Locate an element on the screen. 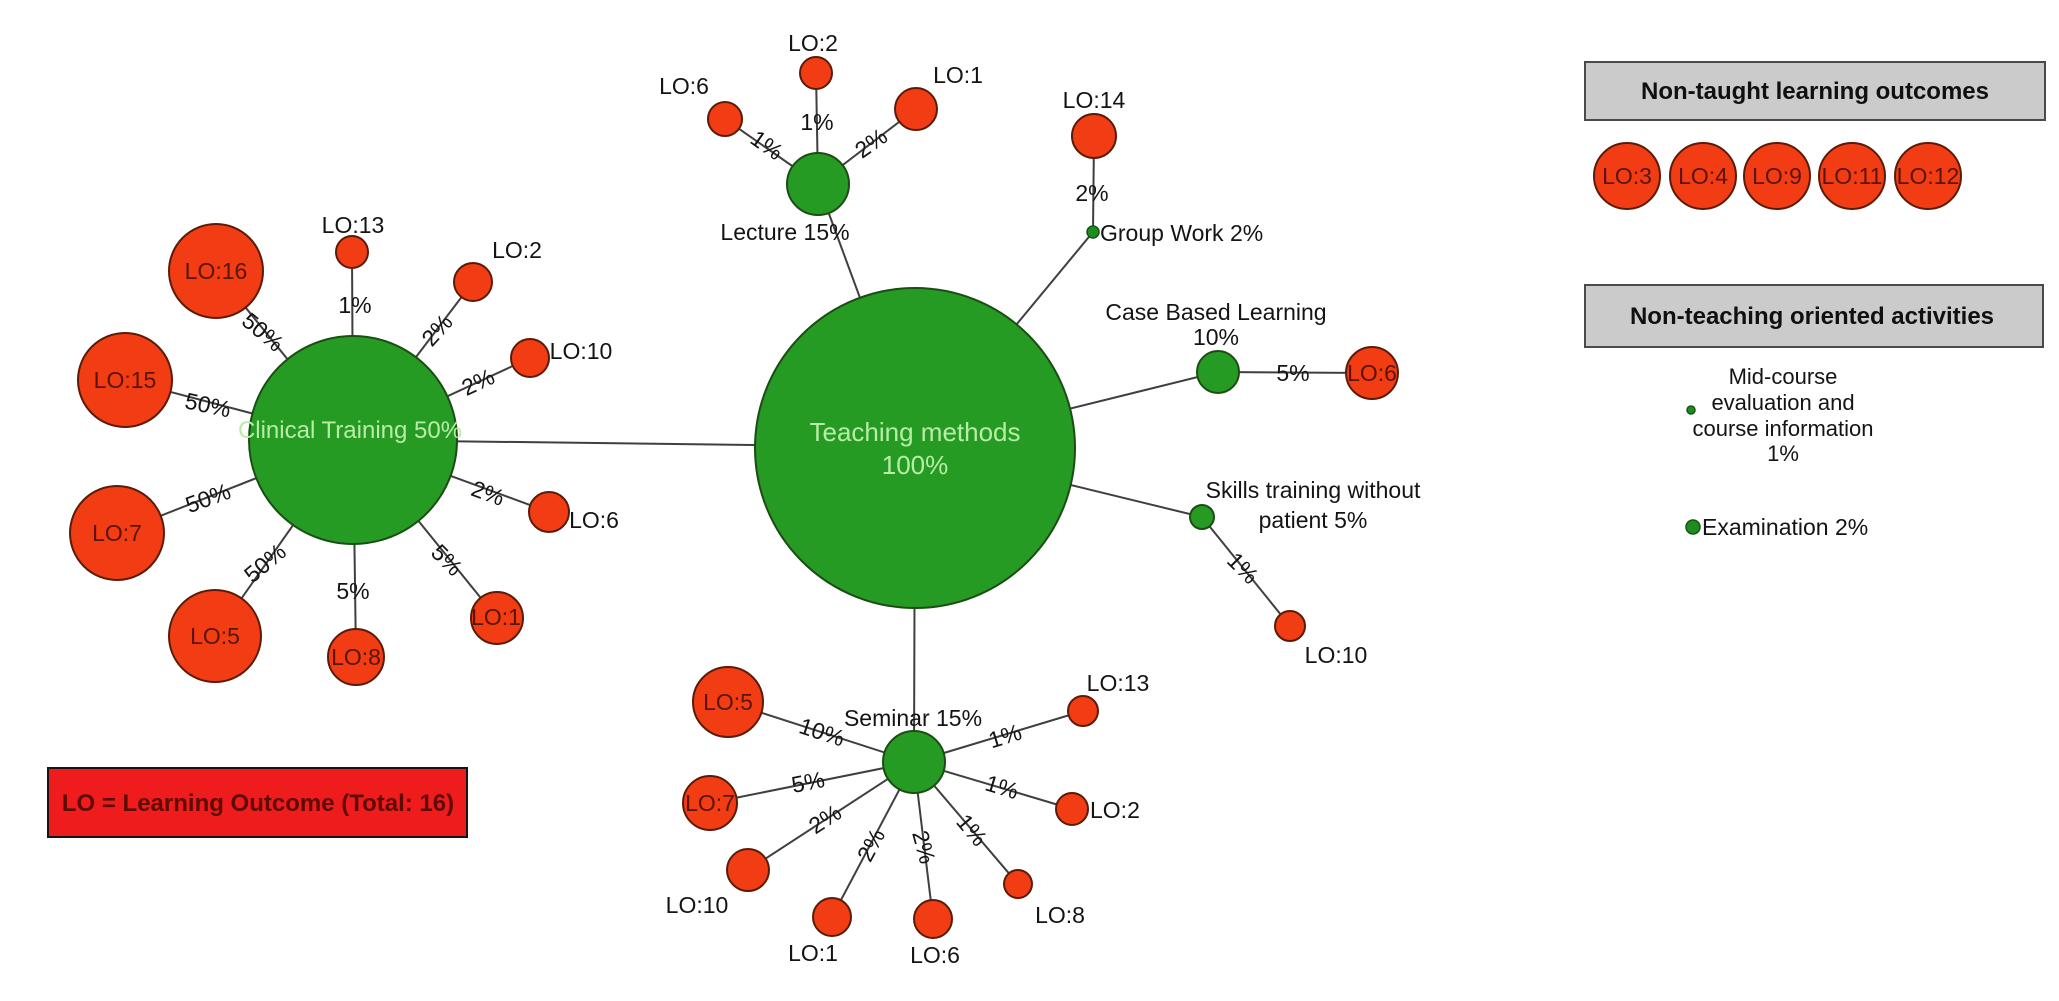  note-box is located at coordinates (257, 802).